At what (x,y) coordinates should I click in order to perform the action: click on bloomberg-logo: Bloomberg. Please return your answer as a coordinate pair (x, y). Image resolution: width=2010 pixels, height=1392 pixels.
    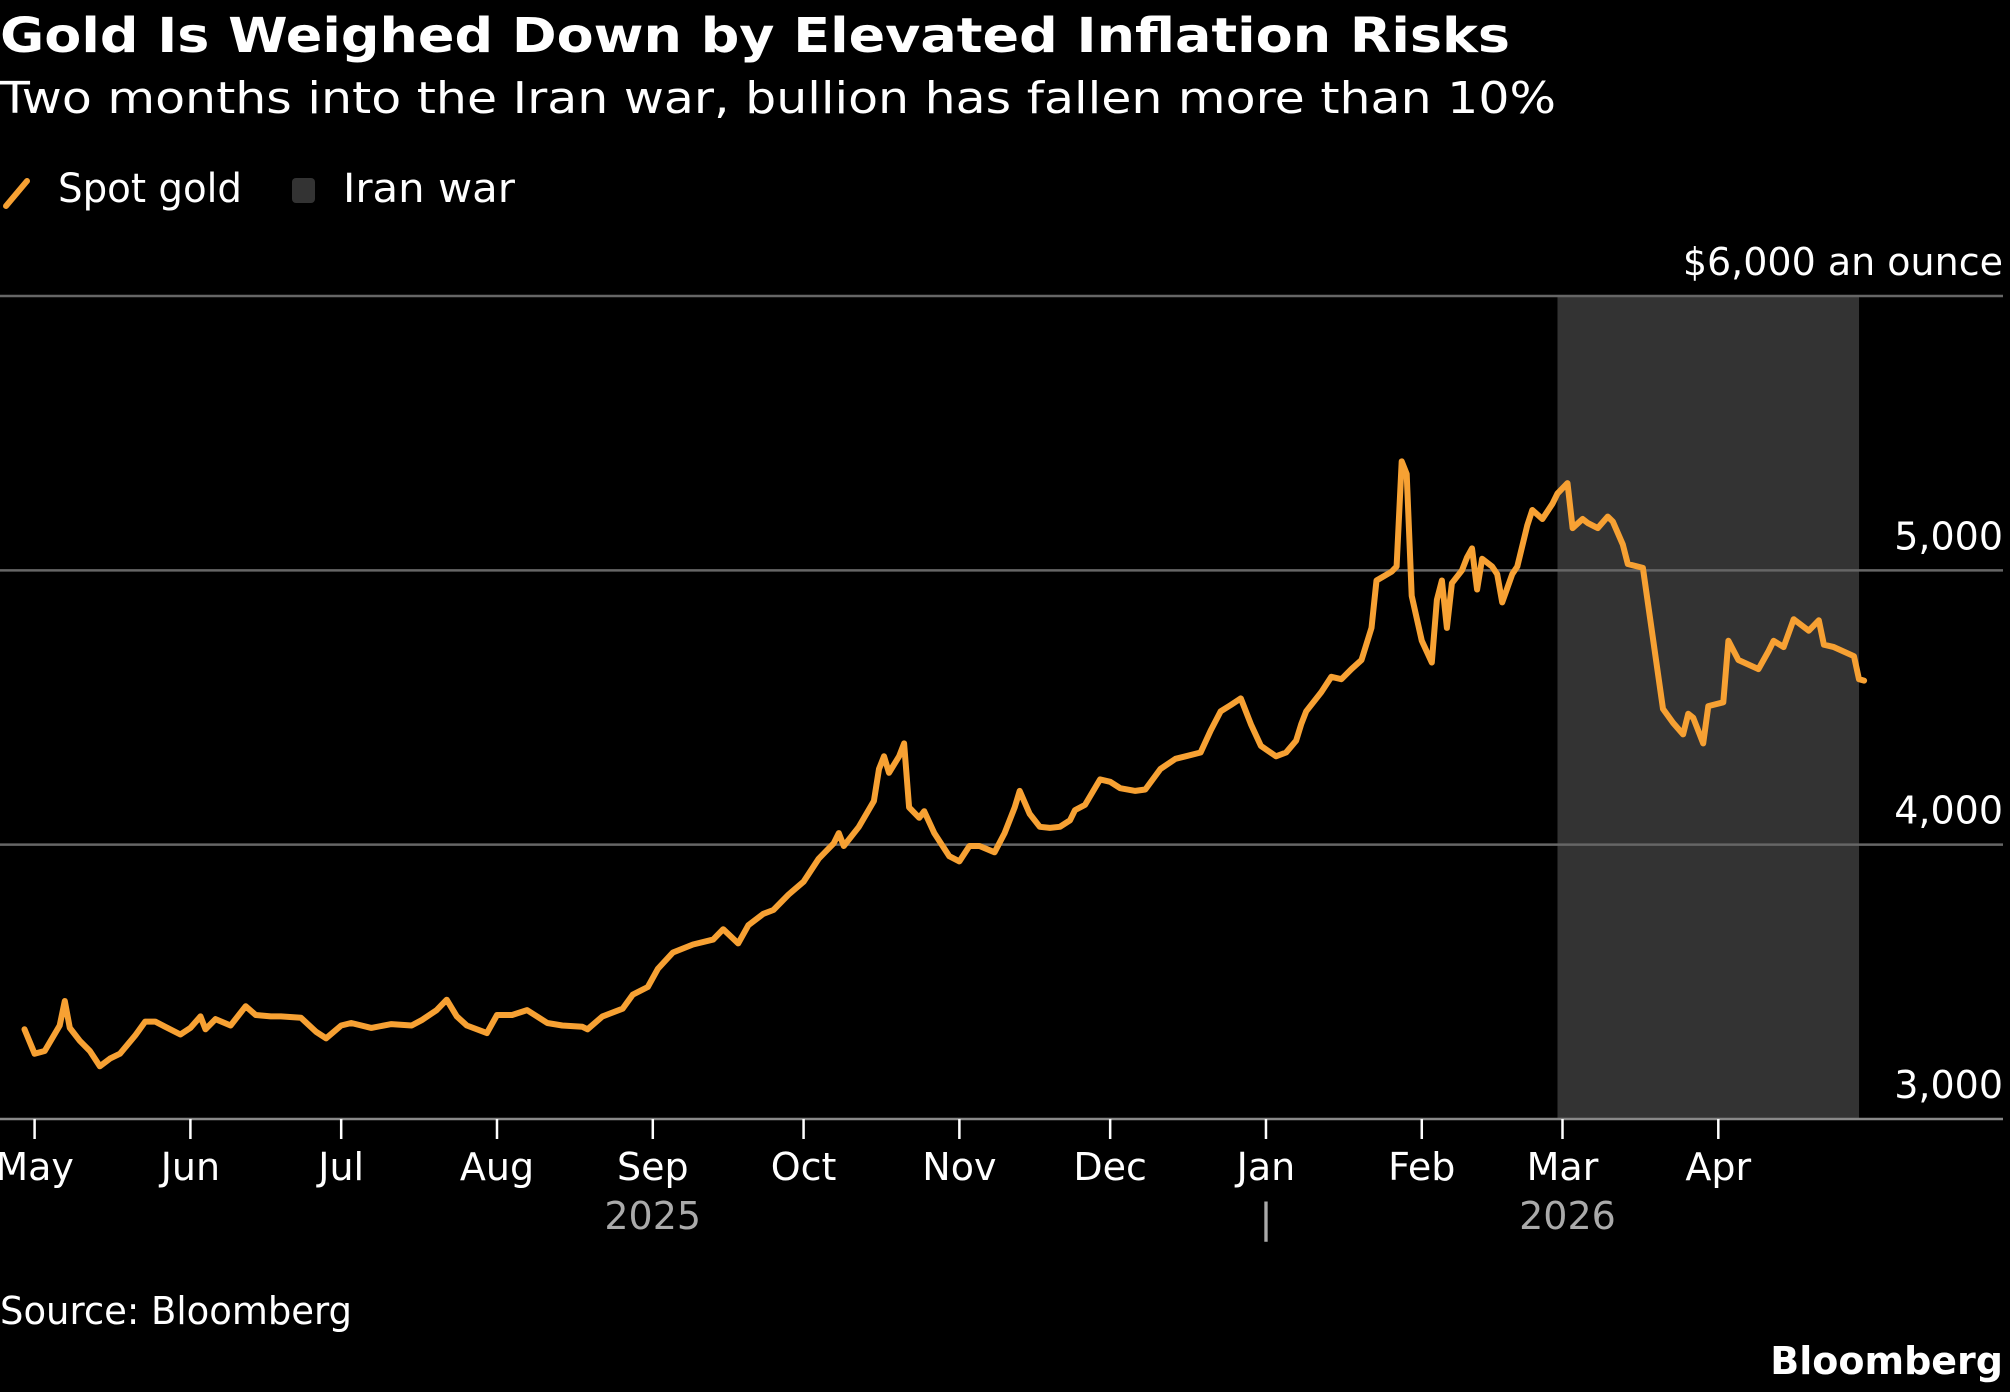
    Looking at the image, I should click on (1886, 1361).